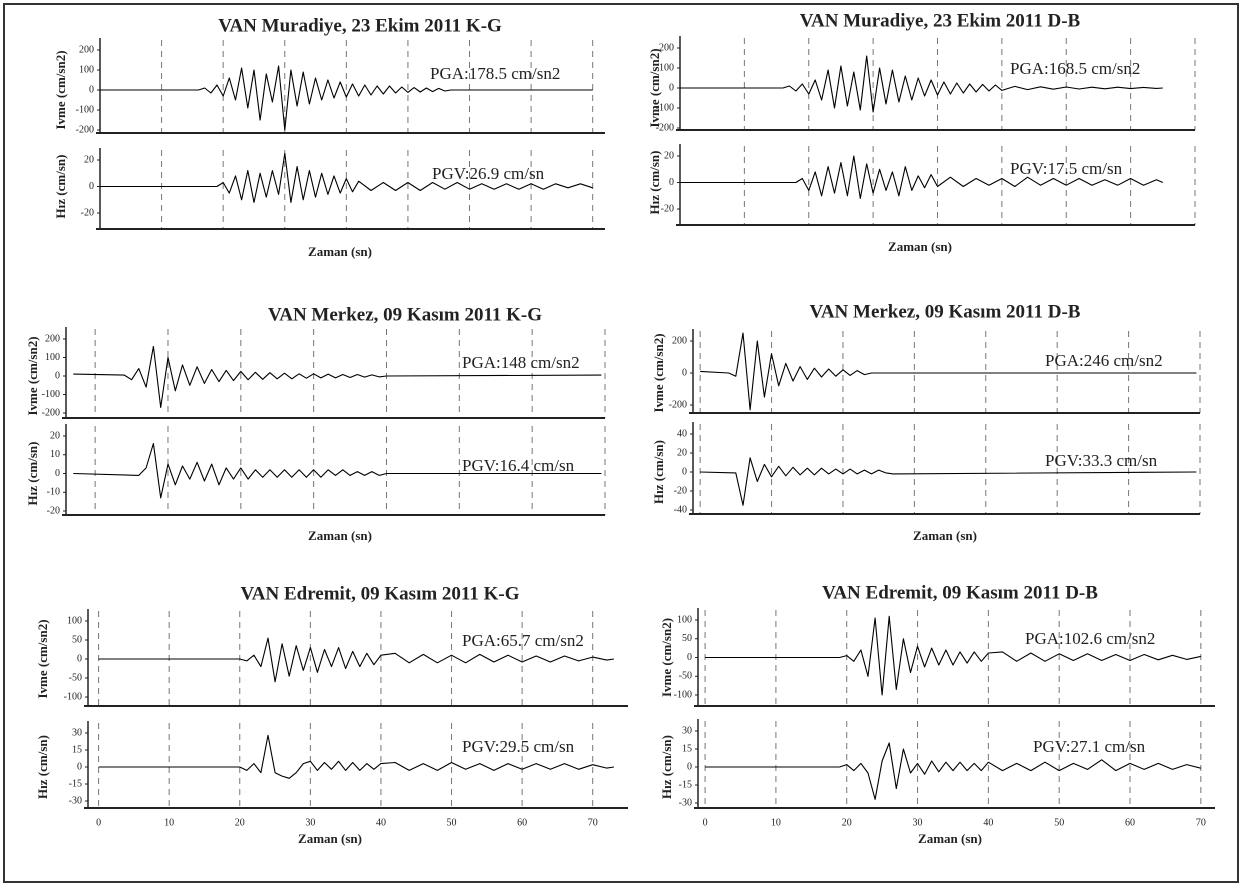  Describe the element at coordinates (75, 800) in the screenshot. I see `y-tick-label: -30` at that location.